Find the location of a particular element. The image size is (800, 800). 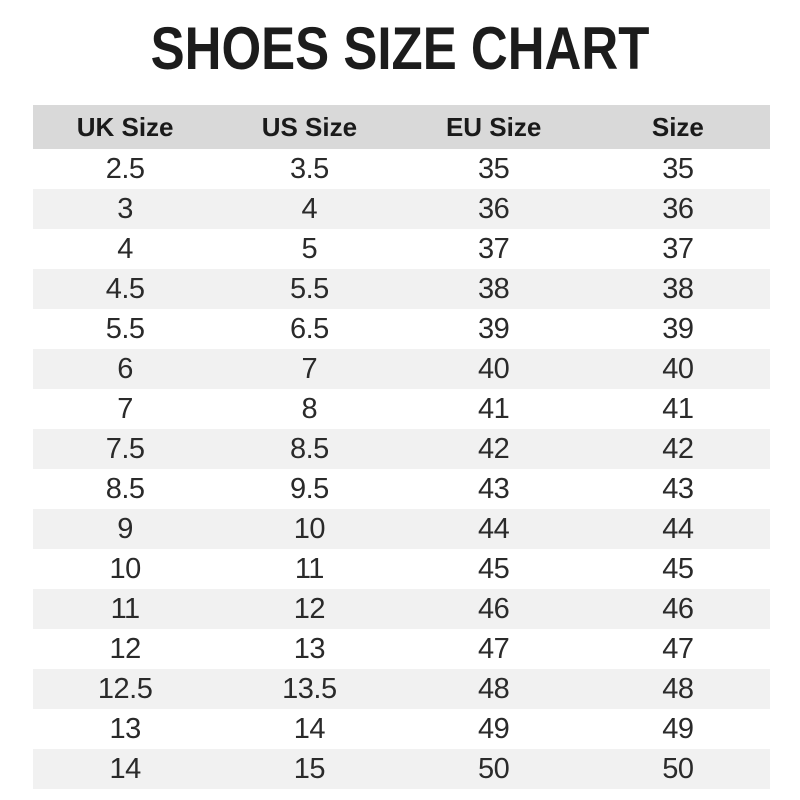

table-row: 10 11 45 45 is located at coordinates (401, 569).